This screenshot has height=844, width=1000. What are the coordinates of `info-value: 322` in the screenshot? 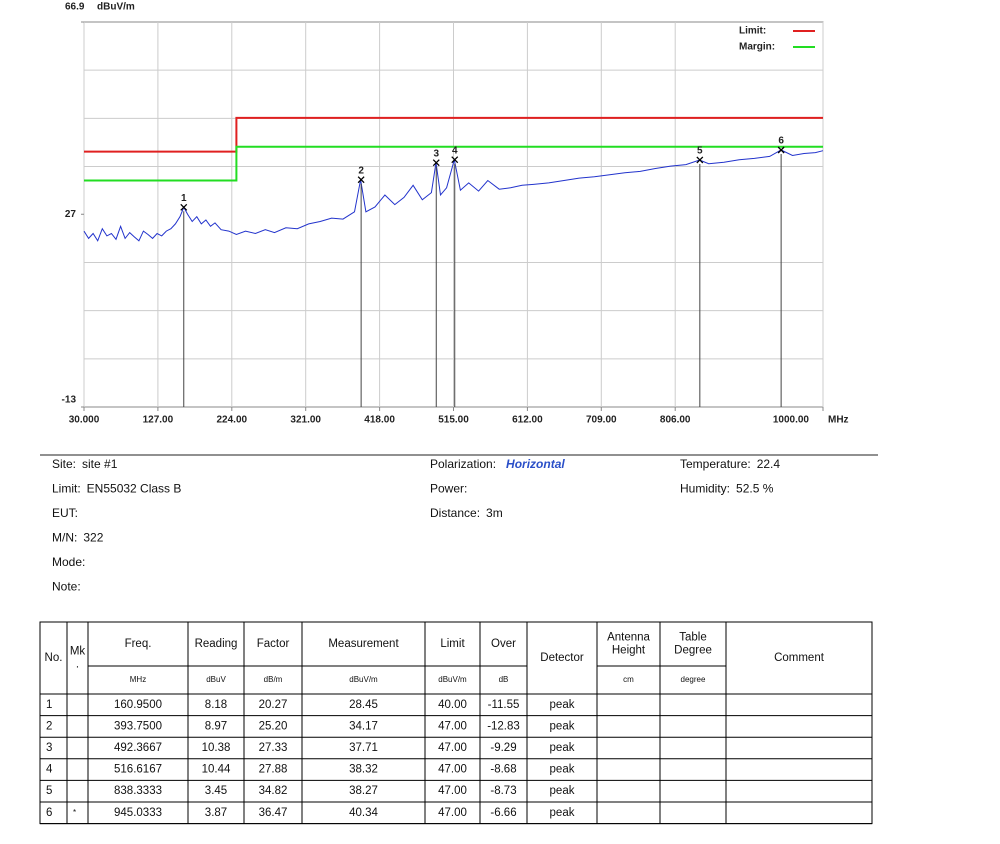 It's located at (93, 538).